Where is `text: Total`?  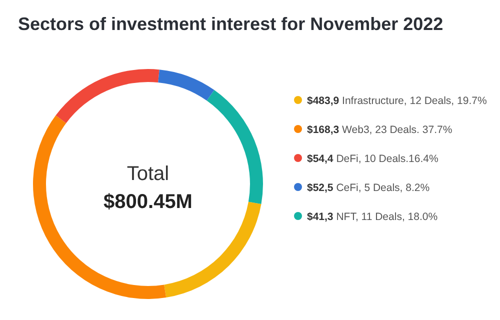
text: Total is located at coordinates (148, 174).